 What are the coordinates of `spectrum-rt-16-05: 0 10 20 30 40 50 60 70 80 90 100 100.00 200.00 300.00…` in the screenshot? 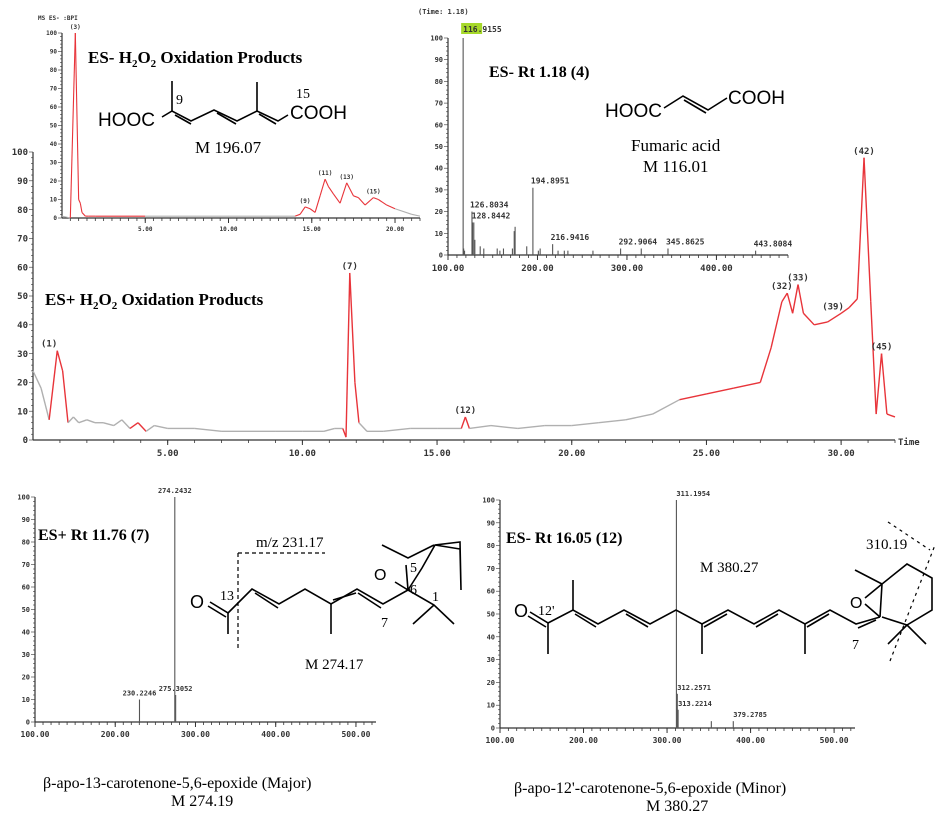 It's located at (668, 617).